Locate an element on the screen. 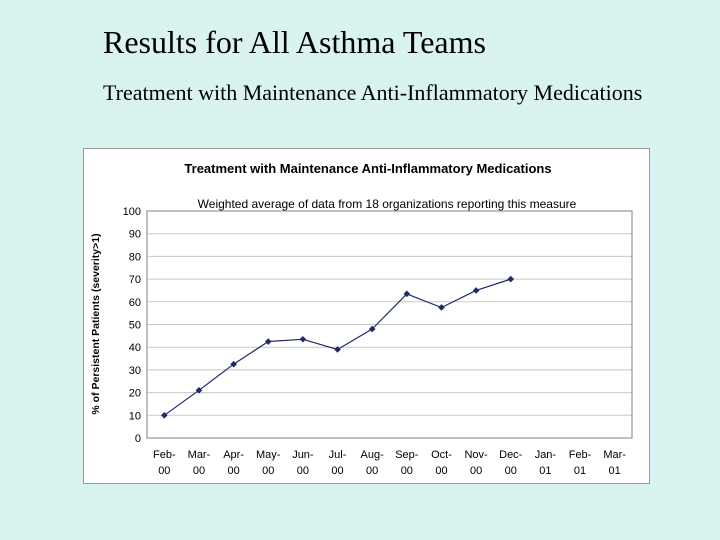 This screenshot has height=540, width=720. x-tick-label: Mar-01 is located at coordinates (614, 463).